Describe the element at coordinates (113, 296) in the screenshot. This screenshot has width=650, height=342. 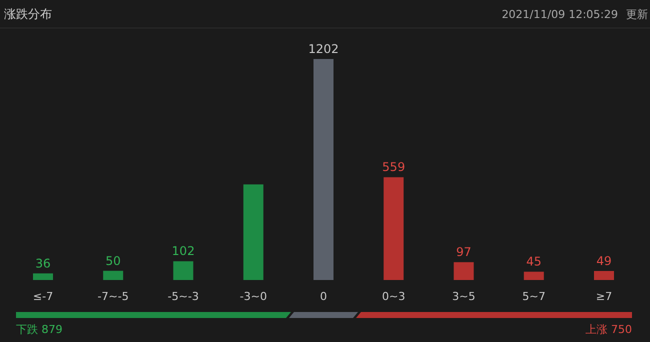
I see `x-tick-label: -7~-5` at that location.